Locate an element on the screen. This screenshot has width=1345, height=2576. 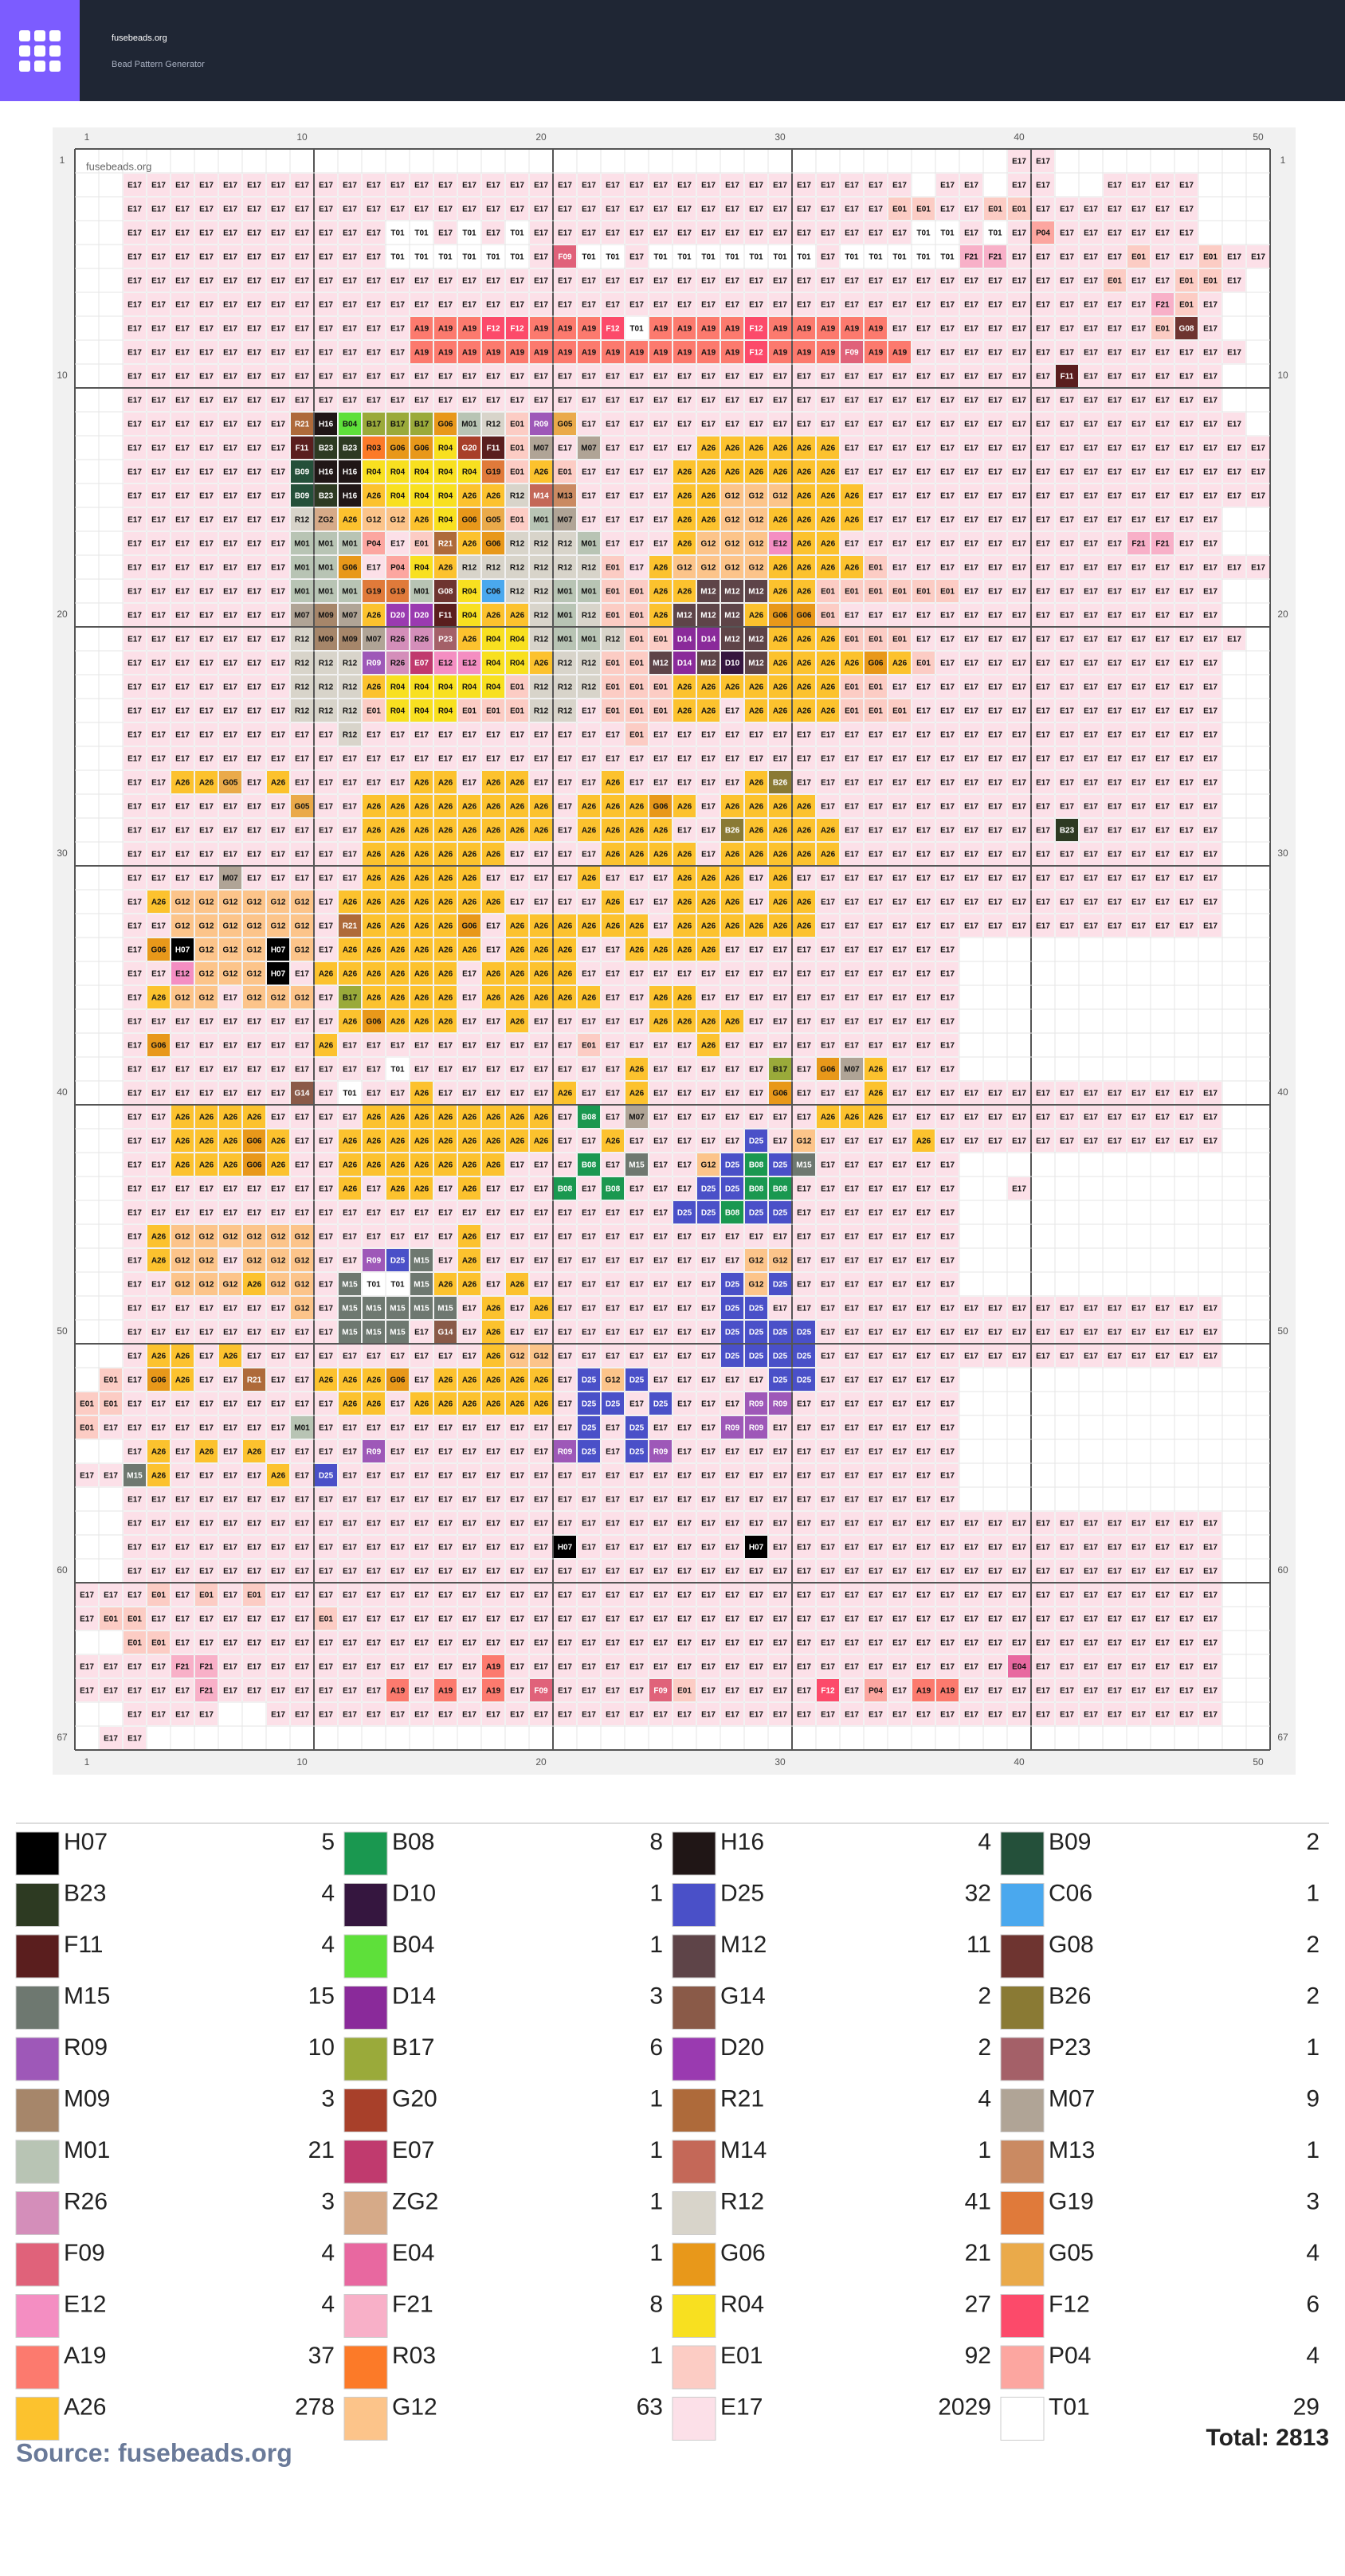
bead-label: R04 is located at coordinates (470, 592).